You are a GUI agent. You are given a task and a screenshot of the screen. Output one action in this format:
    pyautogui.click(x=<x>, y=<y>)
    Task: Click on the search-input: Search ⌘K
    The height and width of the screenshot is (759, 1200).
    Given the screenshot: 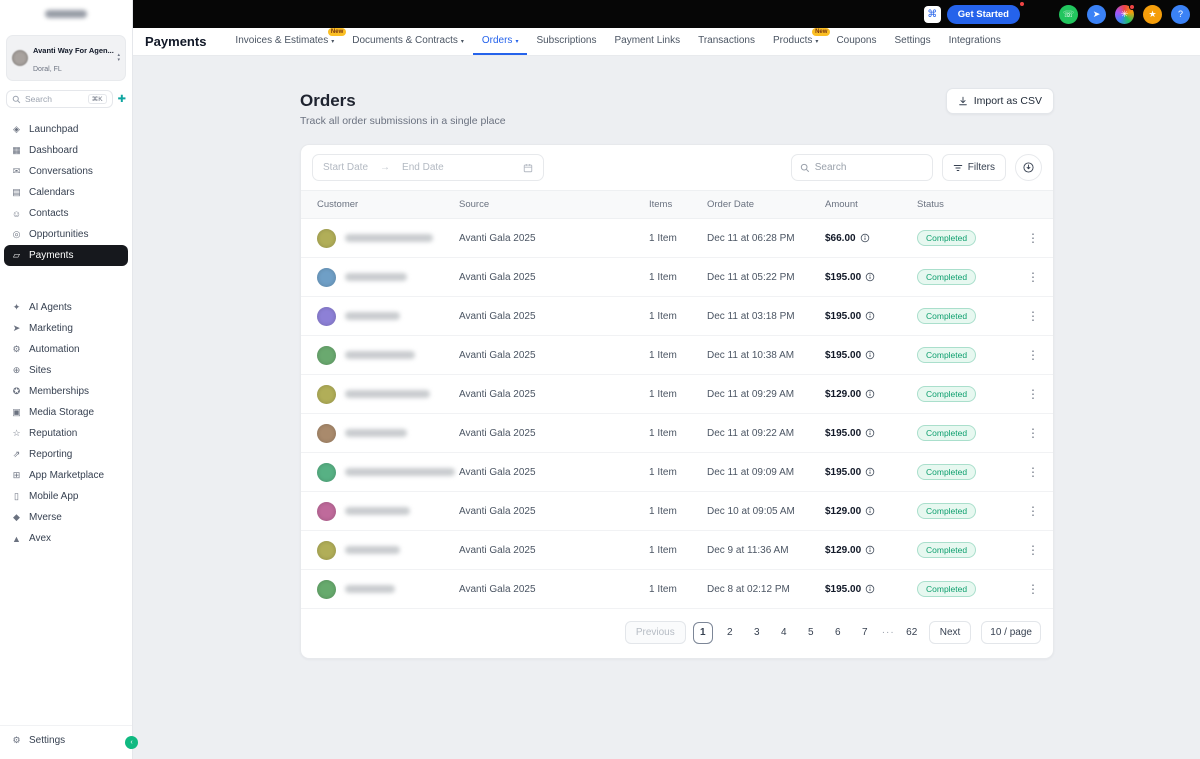 What is the action you would take?
    pyautogui.click(x=59, y=99)
    